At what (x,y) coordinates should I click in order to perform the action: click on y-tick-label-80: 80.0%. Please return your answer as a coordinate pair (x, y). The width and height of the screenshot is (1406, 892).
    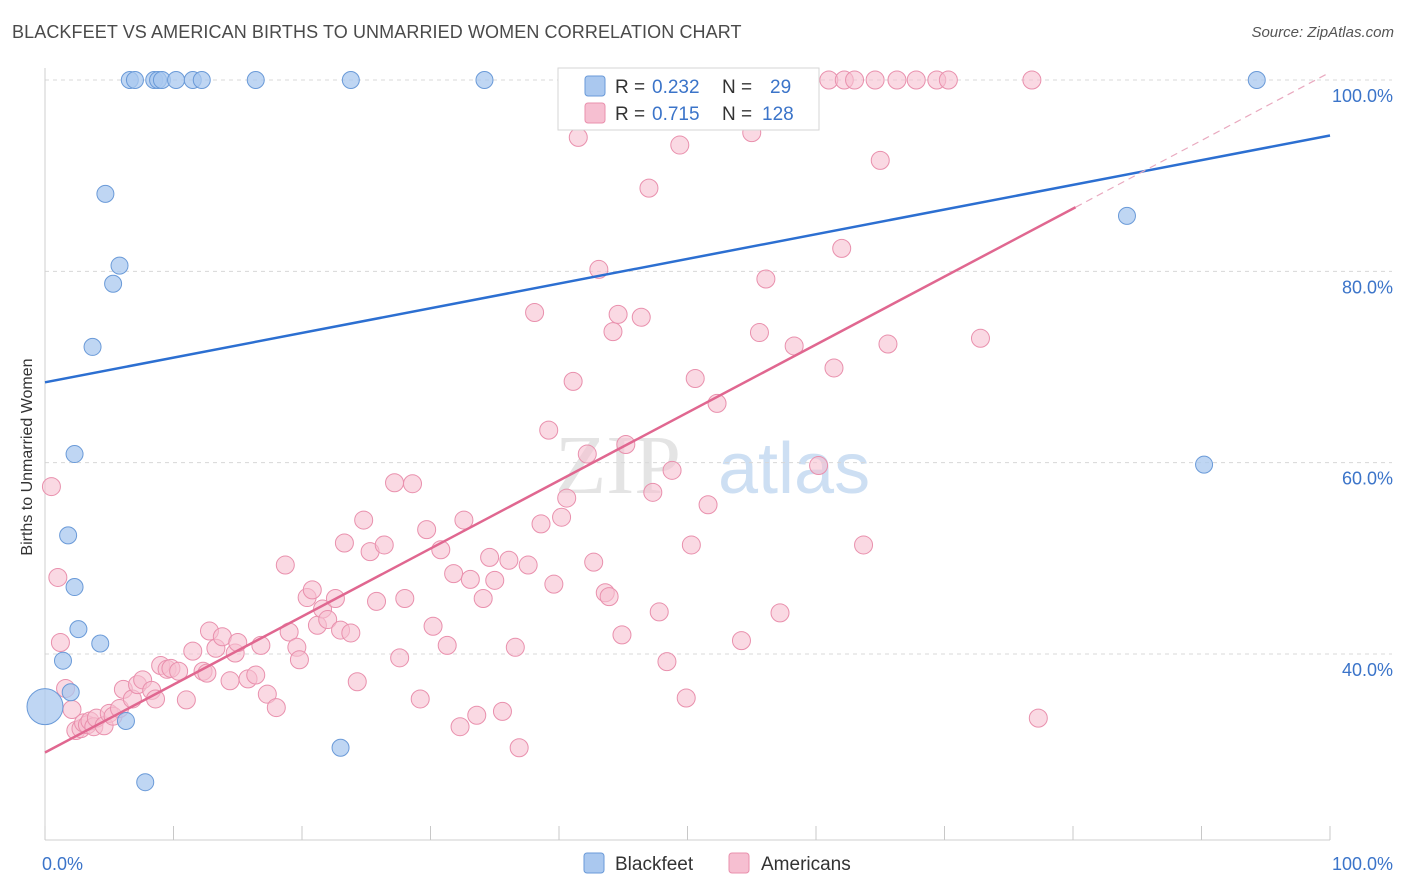
    Looking at the image, I should click on (1367, 287).